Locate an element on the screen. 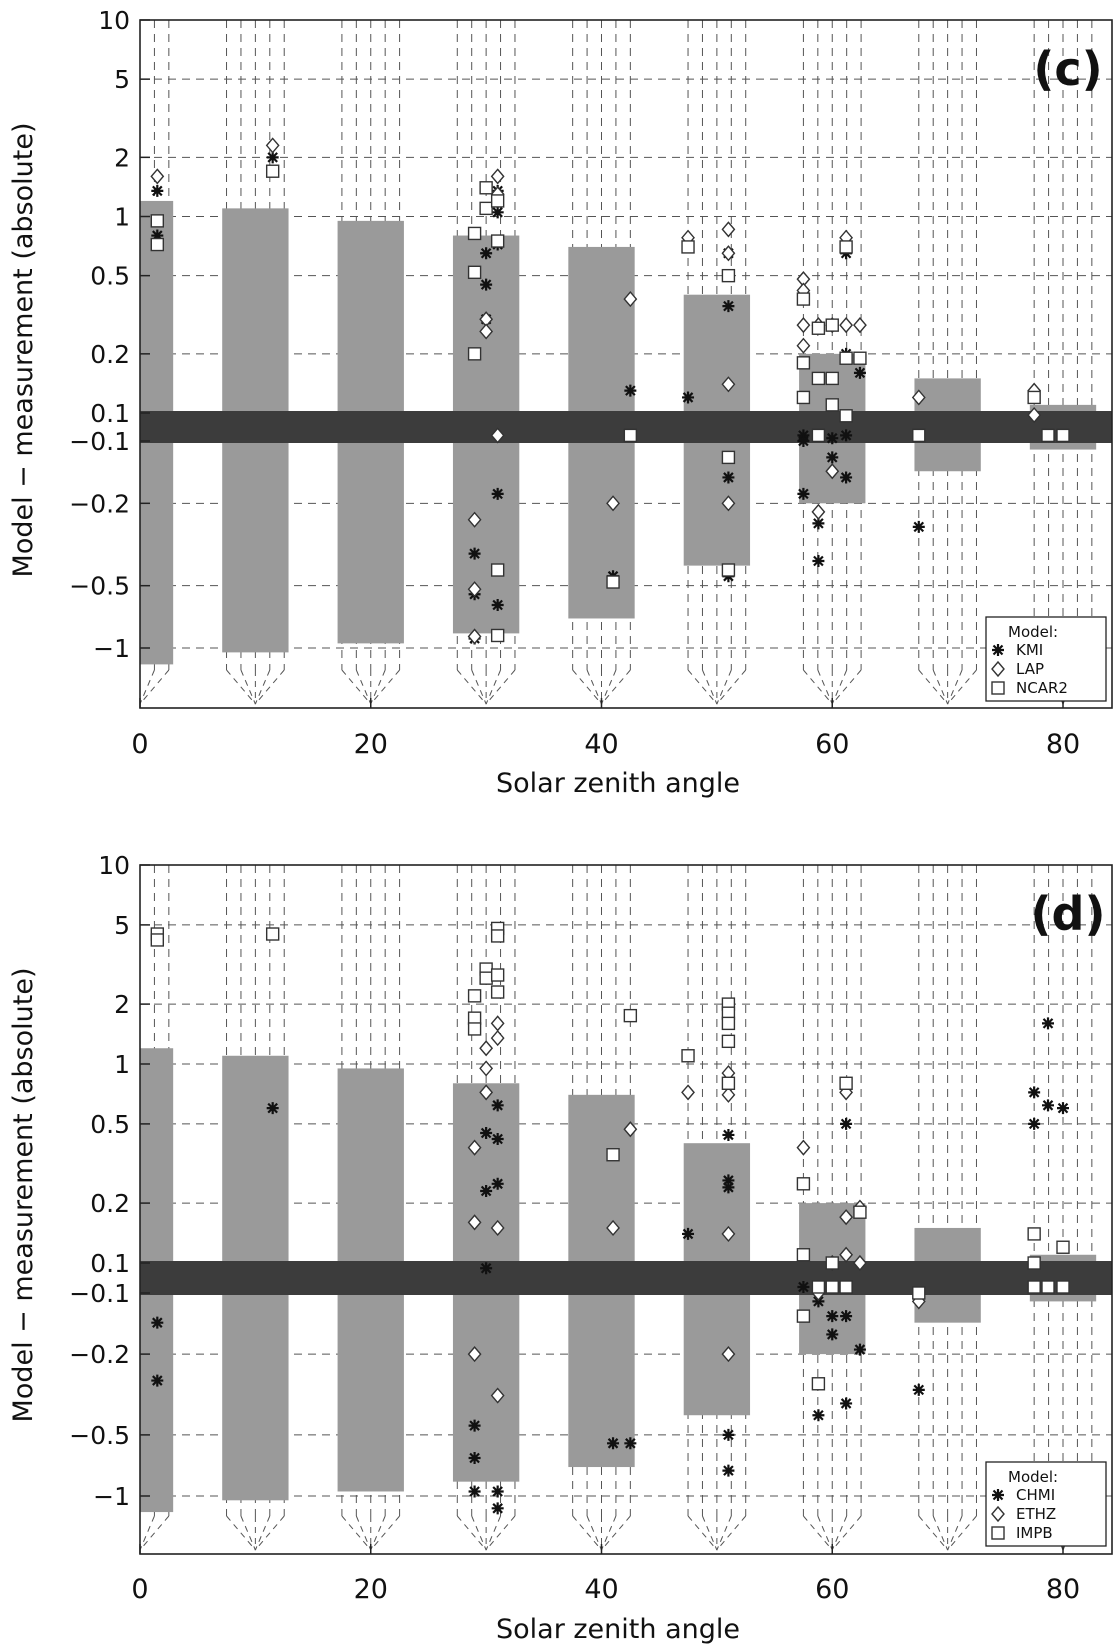  legend-marker-impb is located at coordinates (998, 1533).